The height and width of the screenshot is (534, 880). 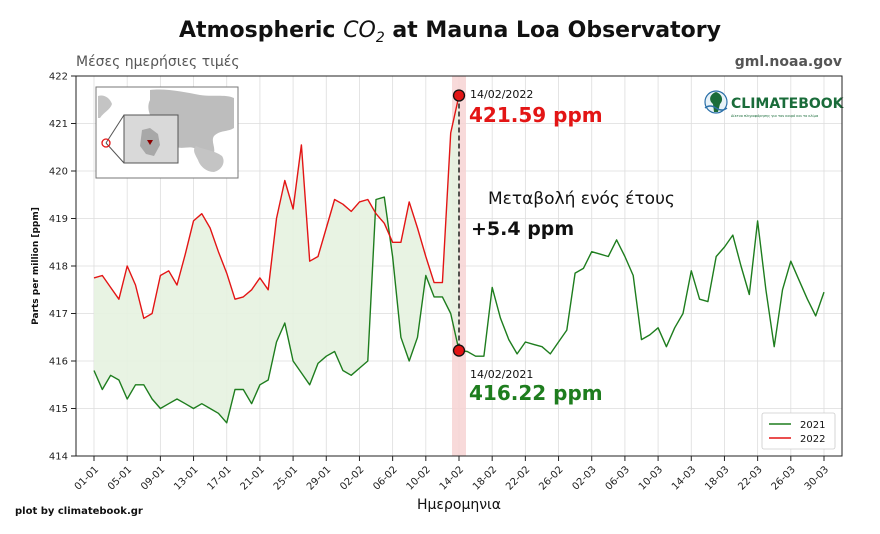 I want to click on y-tick-label: 417, so click(x=58, y=314).